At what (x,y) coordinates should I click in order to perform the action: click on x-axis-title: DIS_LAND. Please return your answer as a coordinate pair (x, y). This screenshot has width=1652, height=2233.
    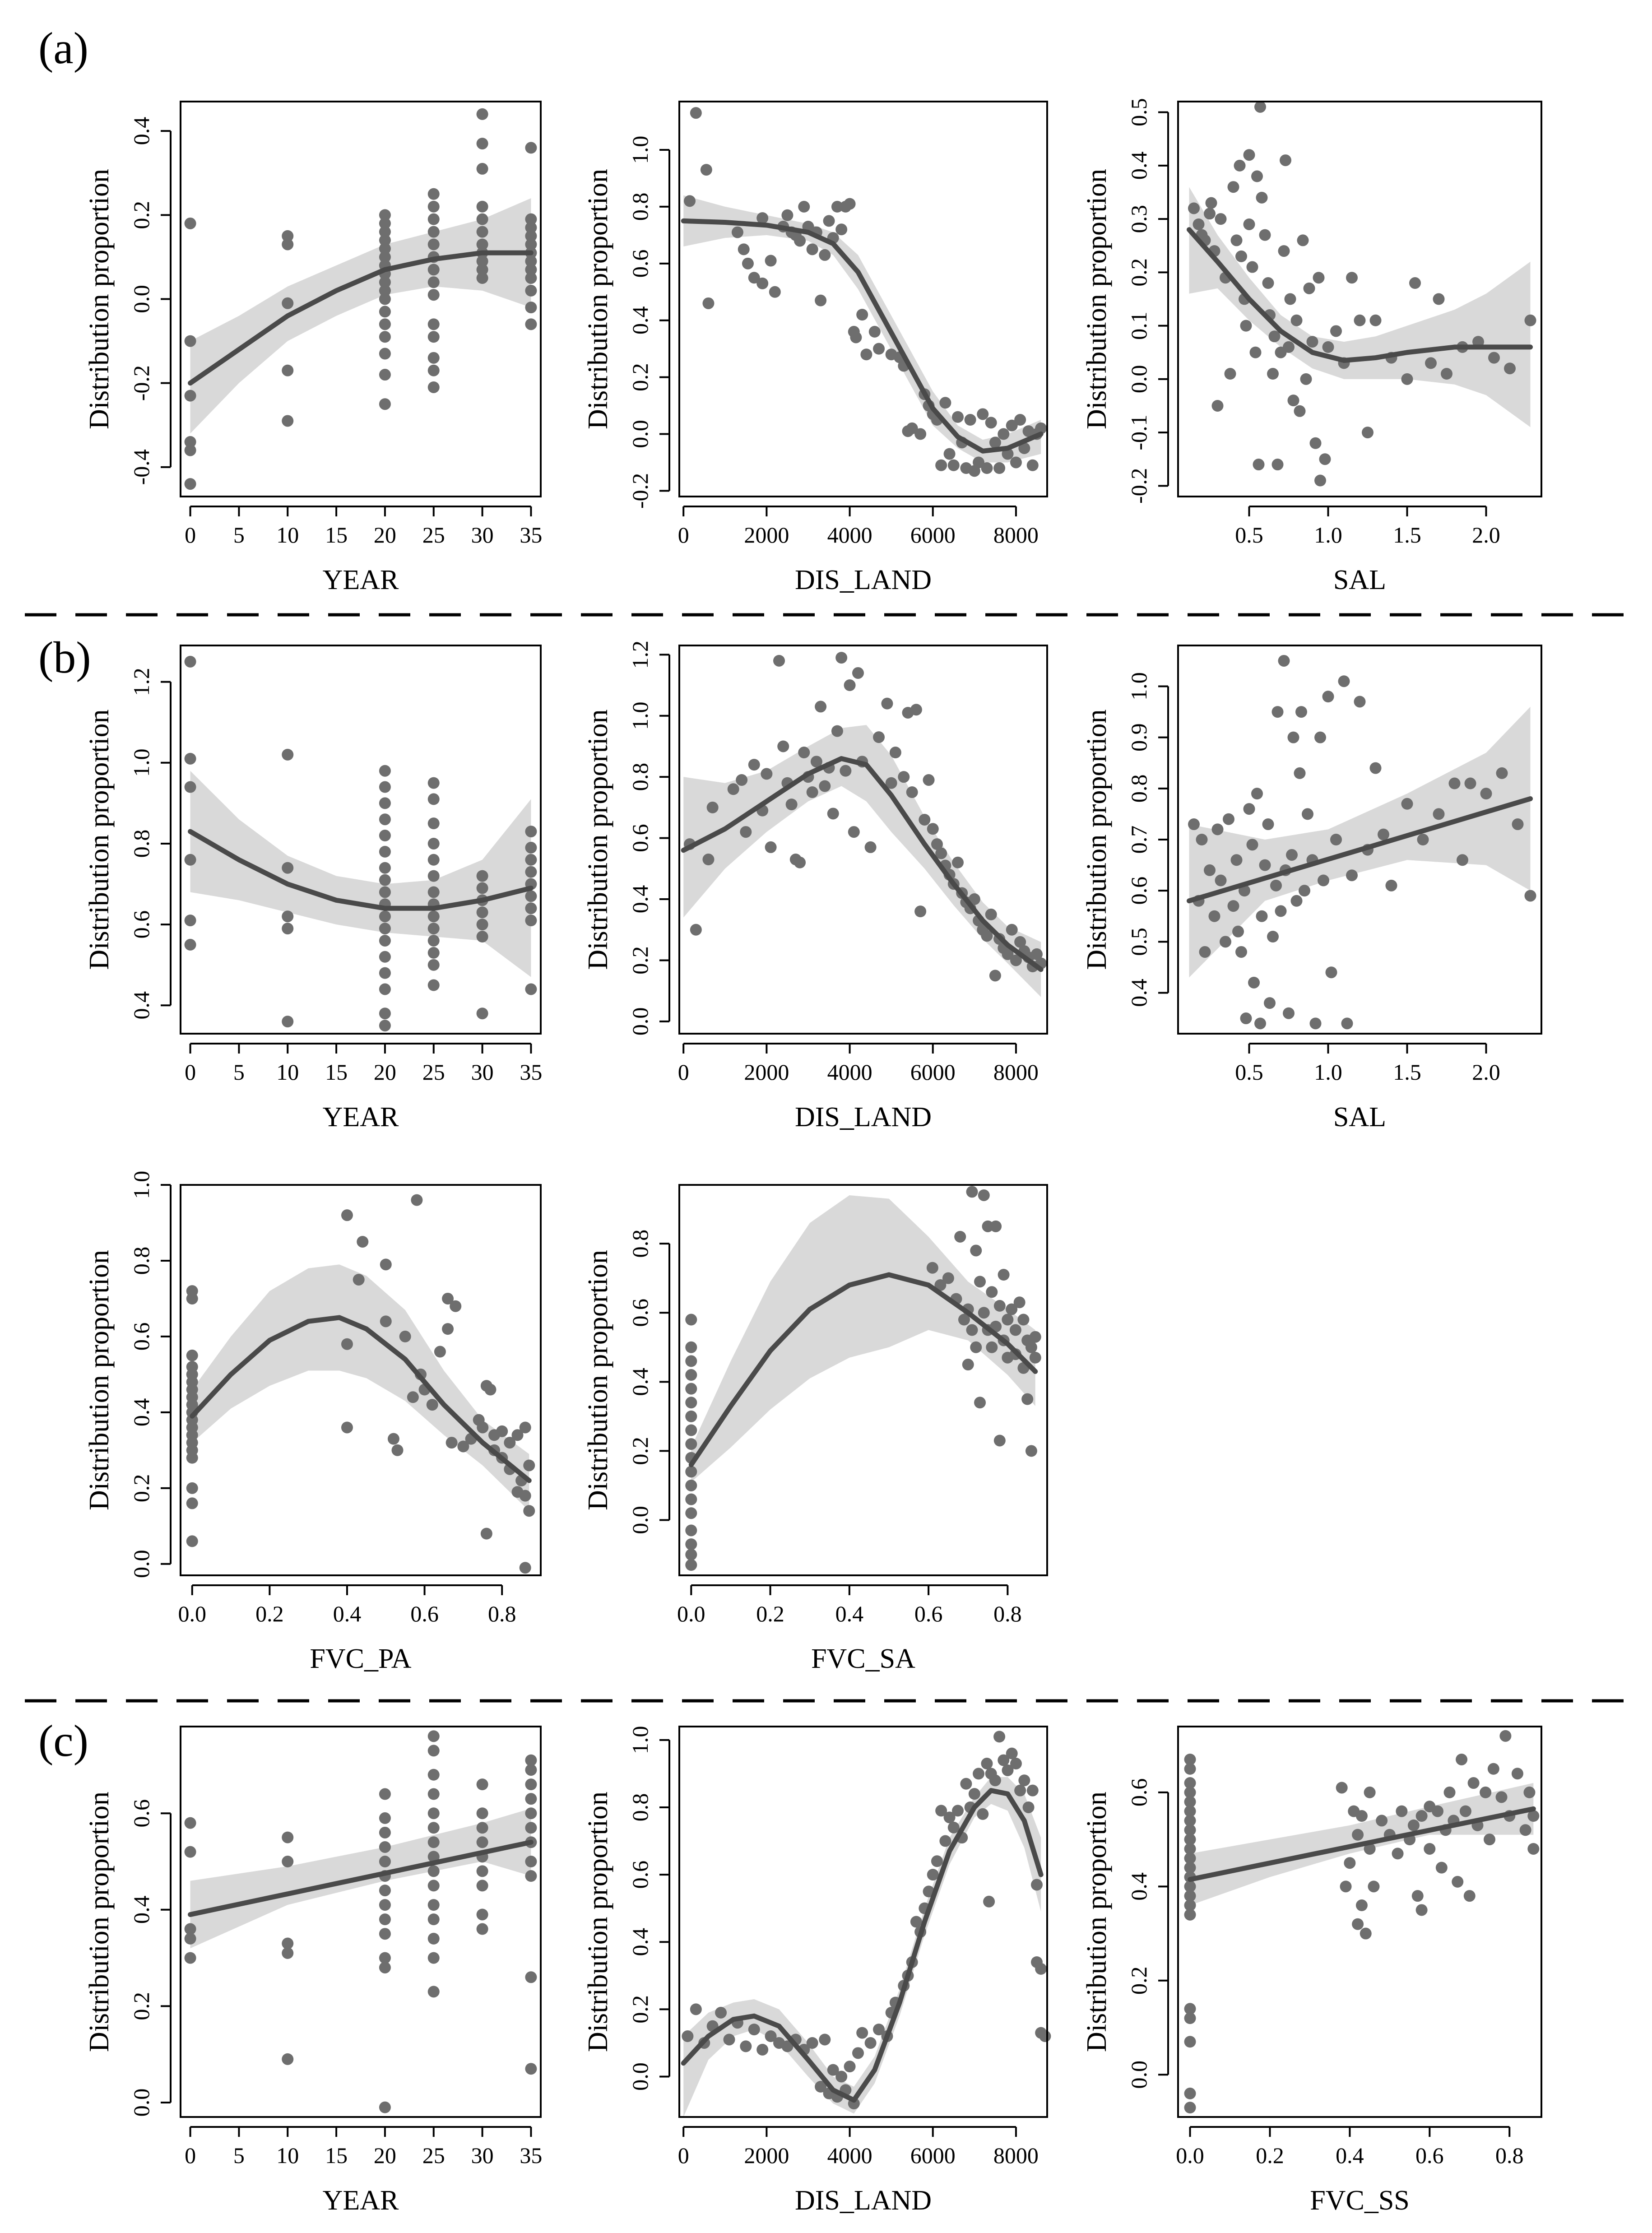
    Looking at the image, I should click on (863, 1117).